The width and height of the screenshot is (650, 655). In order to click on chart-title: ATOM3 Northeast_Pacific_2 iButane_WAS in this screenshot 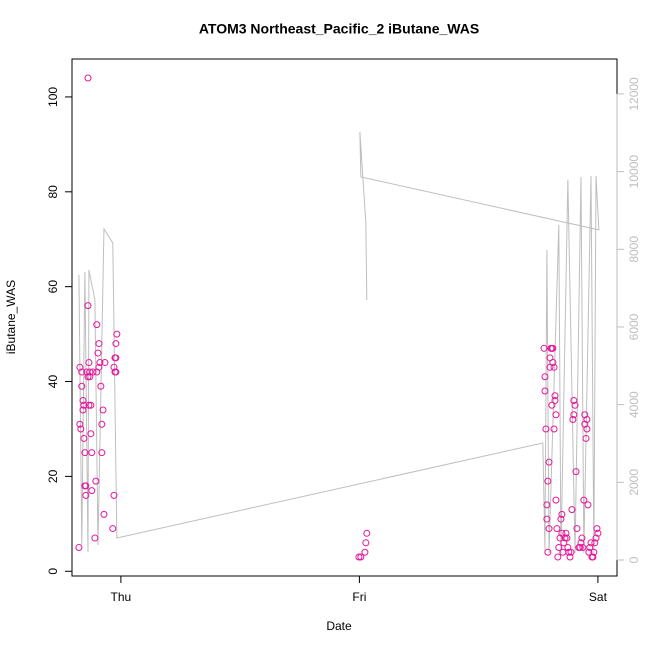, I will do `click(339, 29)`.